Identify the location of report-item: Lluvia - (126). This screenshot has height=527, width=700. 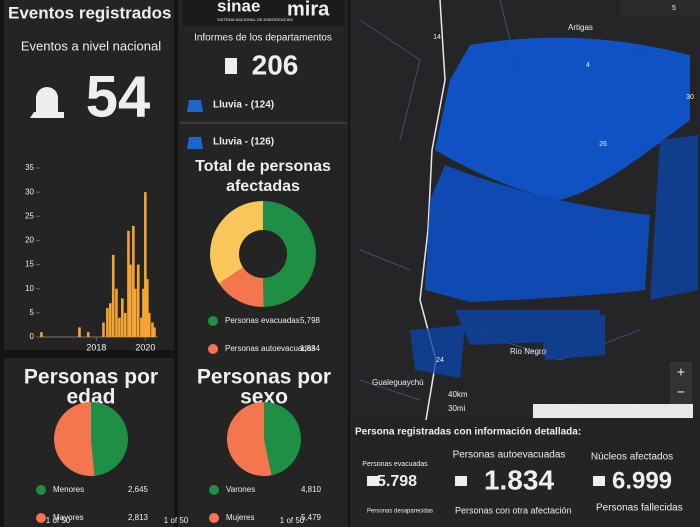
(243, 142).